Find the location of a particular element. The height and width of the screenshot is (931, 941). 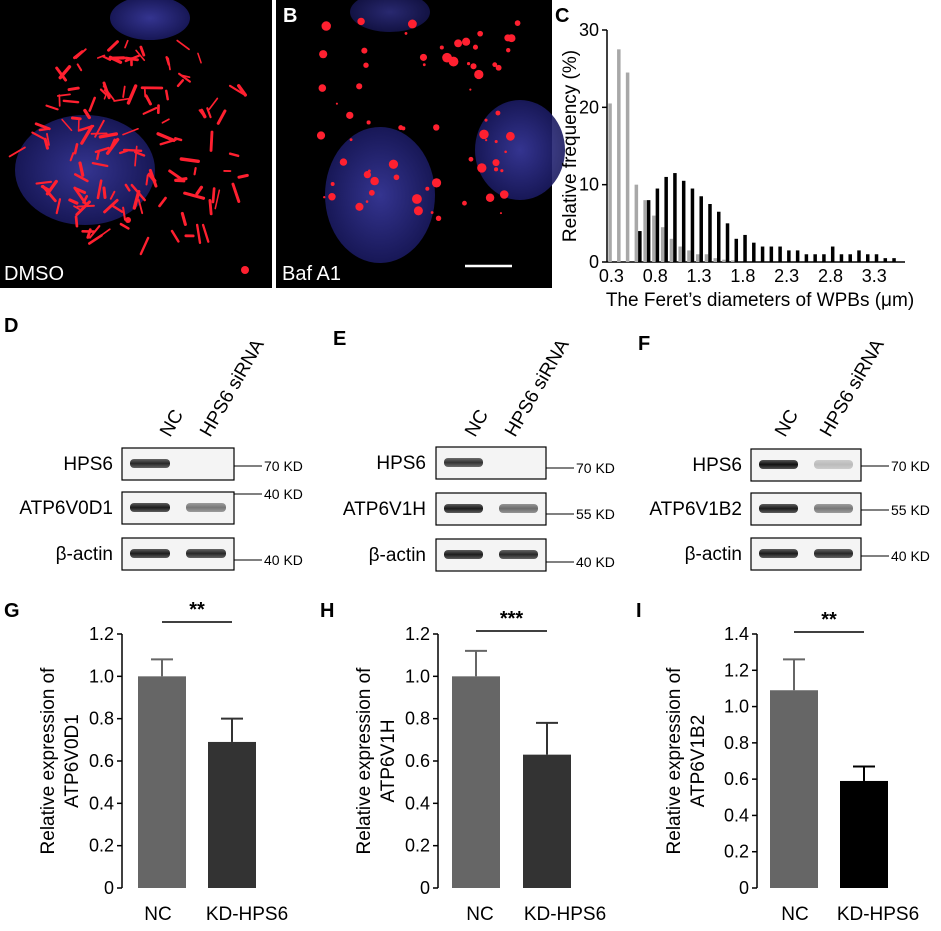

bar is located at coordinates (864, 834).